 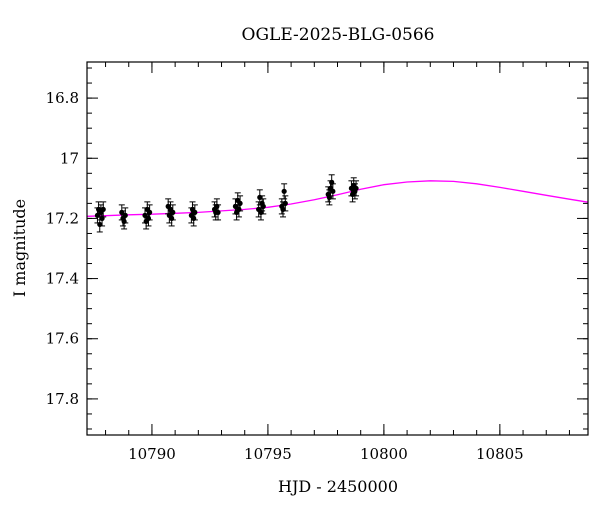 What do you see at coordinates (338, 486) in the screenshot?
I see `x-axis-label: HJD - 2450000` at bounding box center [338, 486].